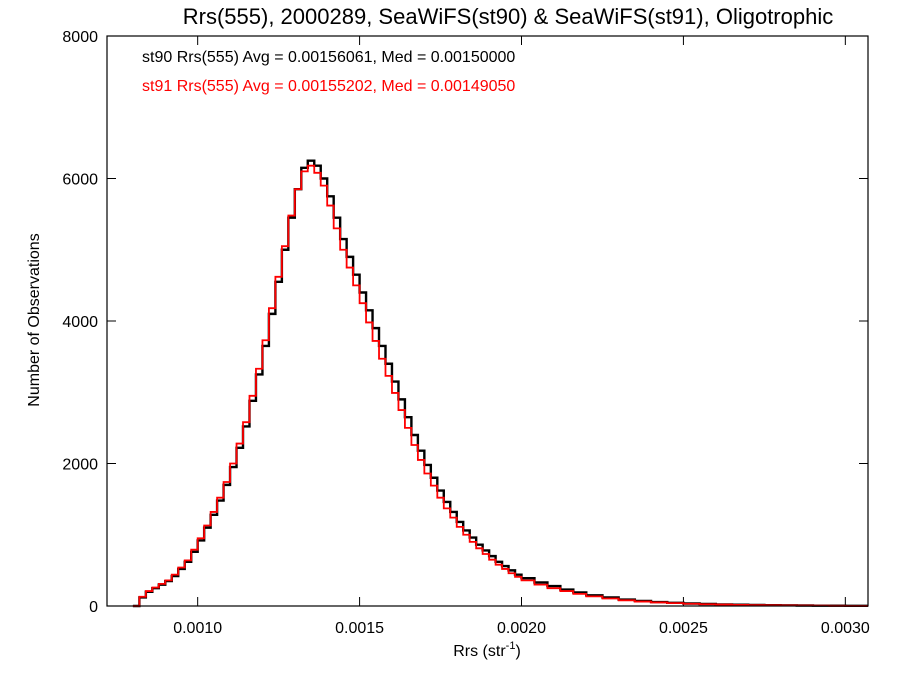 The width and height of the screenshot is (900, 675). Describe the element at coordinates (197, 628) in the screenshot. I see `x-tick-label: 0.0010` at that location.